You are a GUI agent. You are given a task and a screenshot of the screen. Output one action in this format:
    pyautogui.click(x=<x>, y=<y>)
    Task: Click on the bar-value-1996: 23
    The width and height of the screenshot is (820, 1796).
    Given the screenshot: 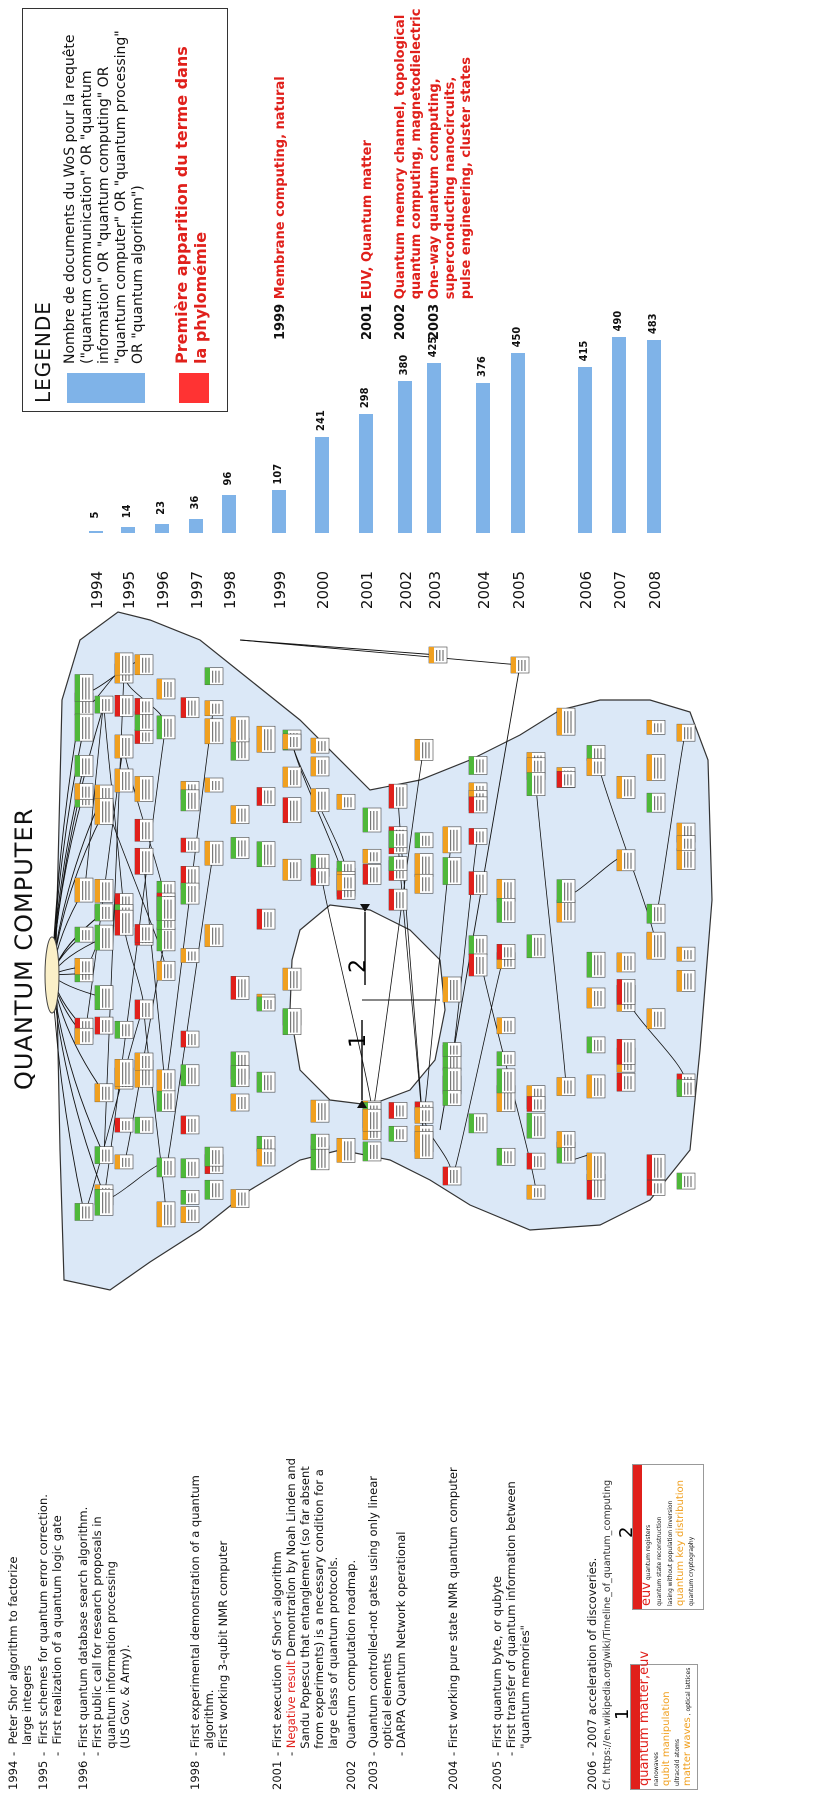 What is the action you would take?
    pyautogui.click(x=160, y=507)
    